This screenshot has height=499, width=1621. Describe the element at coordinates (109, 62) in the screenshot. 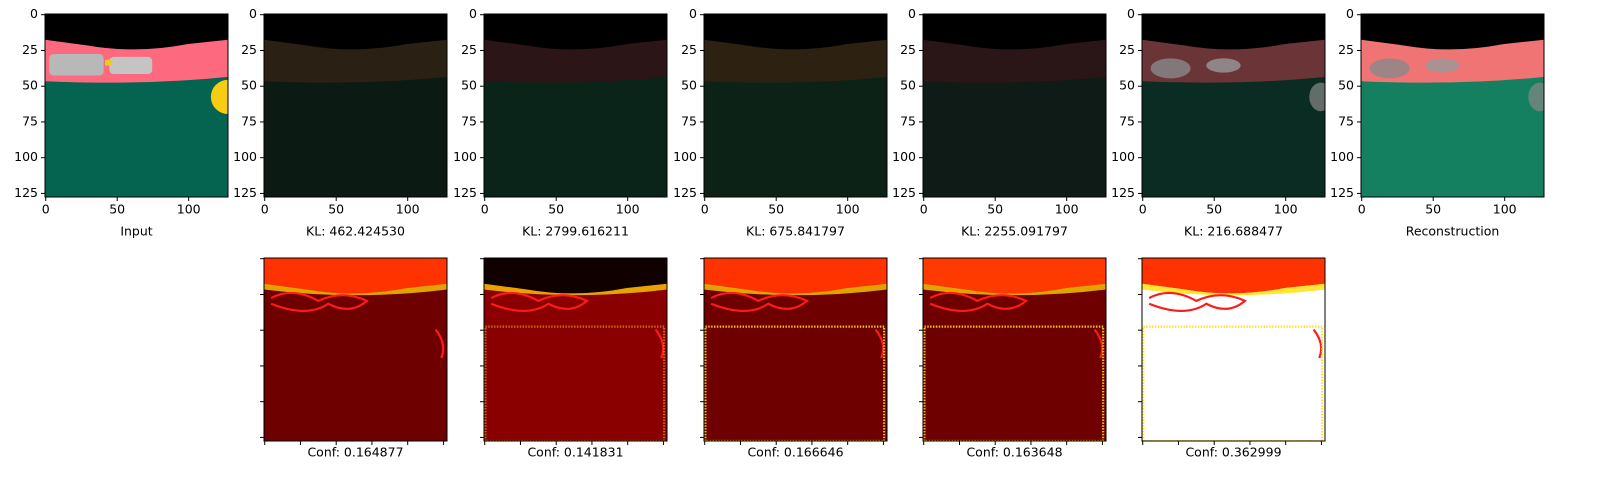

I see `car-accent` at that location.